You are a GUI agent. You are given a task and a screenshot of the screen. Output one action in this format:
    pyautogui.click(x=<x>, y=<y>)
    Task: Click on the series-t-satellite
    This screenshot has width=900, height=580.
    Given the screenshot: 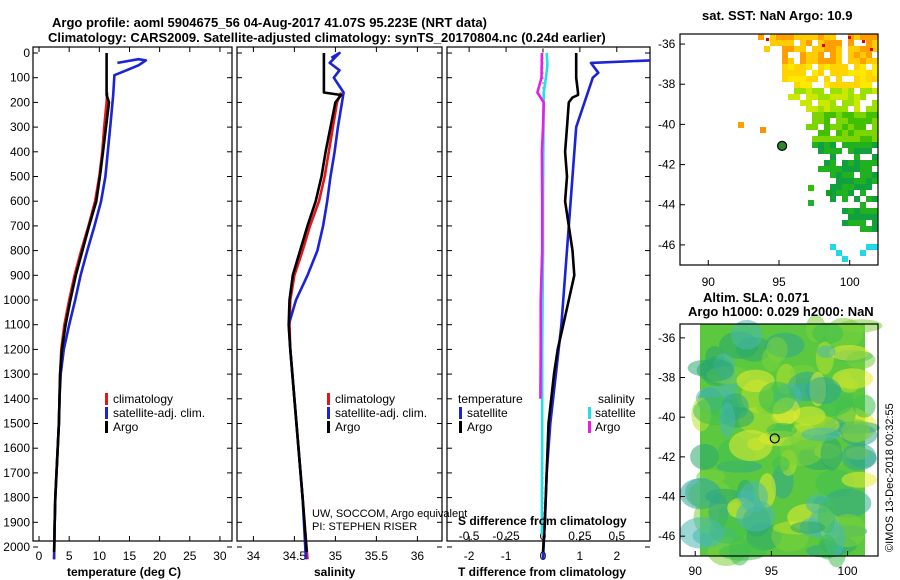 What is the action you would take?
    pyautogui.click(x=596, y=309)
    